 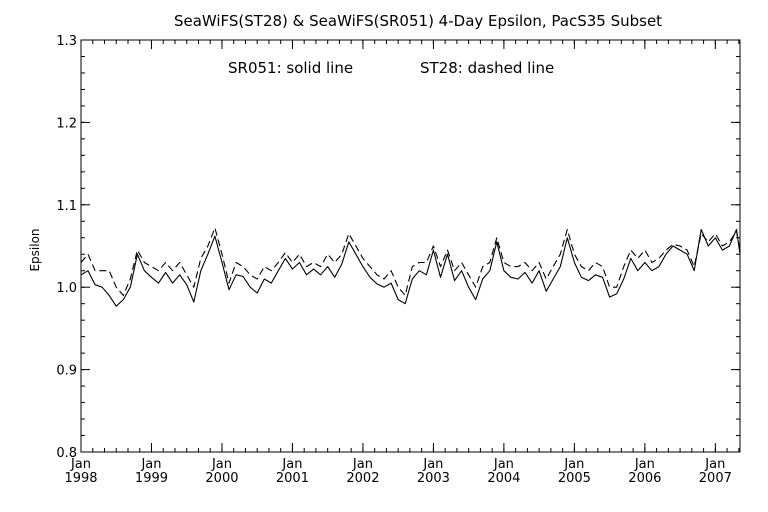 What do you see at coordinates (362, 478) in the screenshot?
I see `x-tick-year: 2002` at bounding box center [362, 478].